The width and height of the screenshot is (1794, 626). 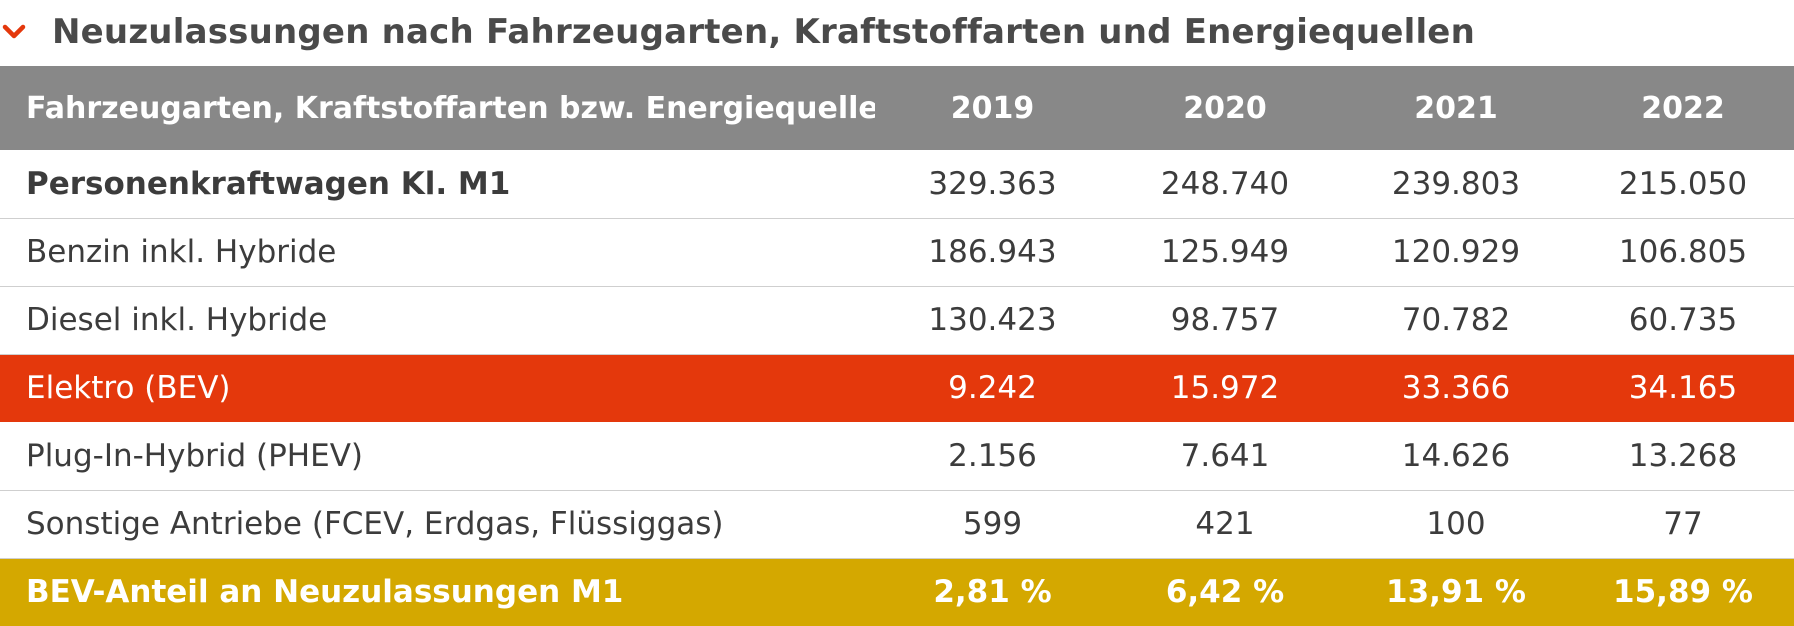 I want to click on row-value: 106.805, so click(x=1683, y=252).